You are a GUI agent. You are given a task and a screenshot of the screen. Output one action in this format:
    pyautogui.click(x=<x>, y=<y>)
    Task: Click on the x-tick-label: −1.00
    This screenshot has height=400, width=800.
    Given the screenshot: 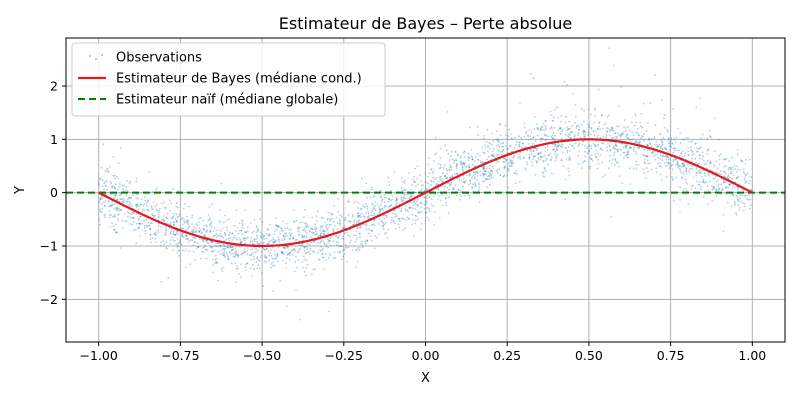 What is the action you would take?
    pyautogui.click(x=99, y=355)
    